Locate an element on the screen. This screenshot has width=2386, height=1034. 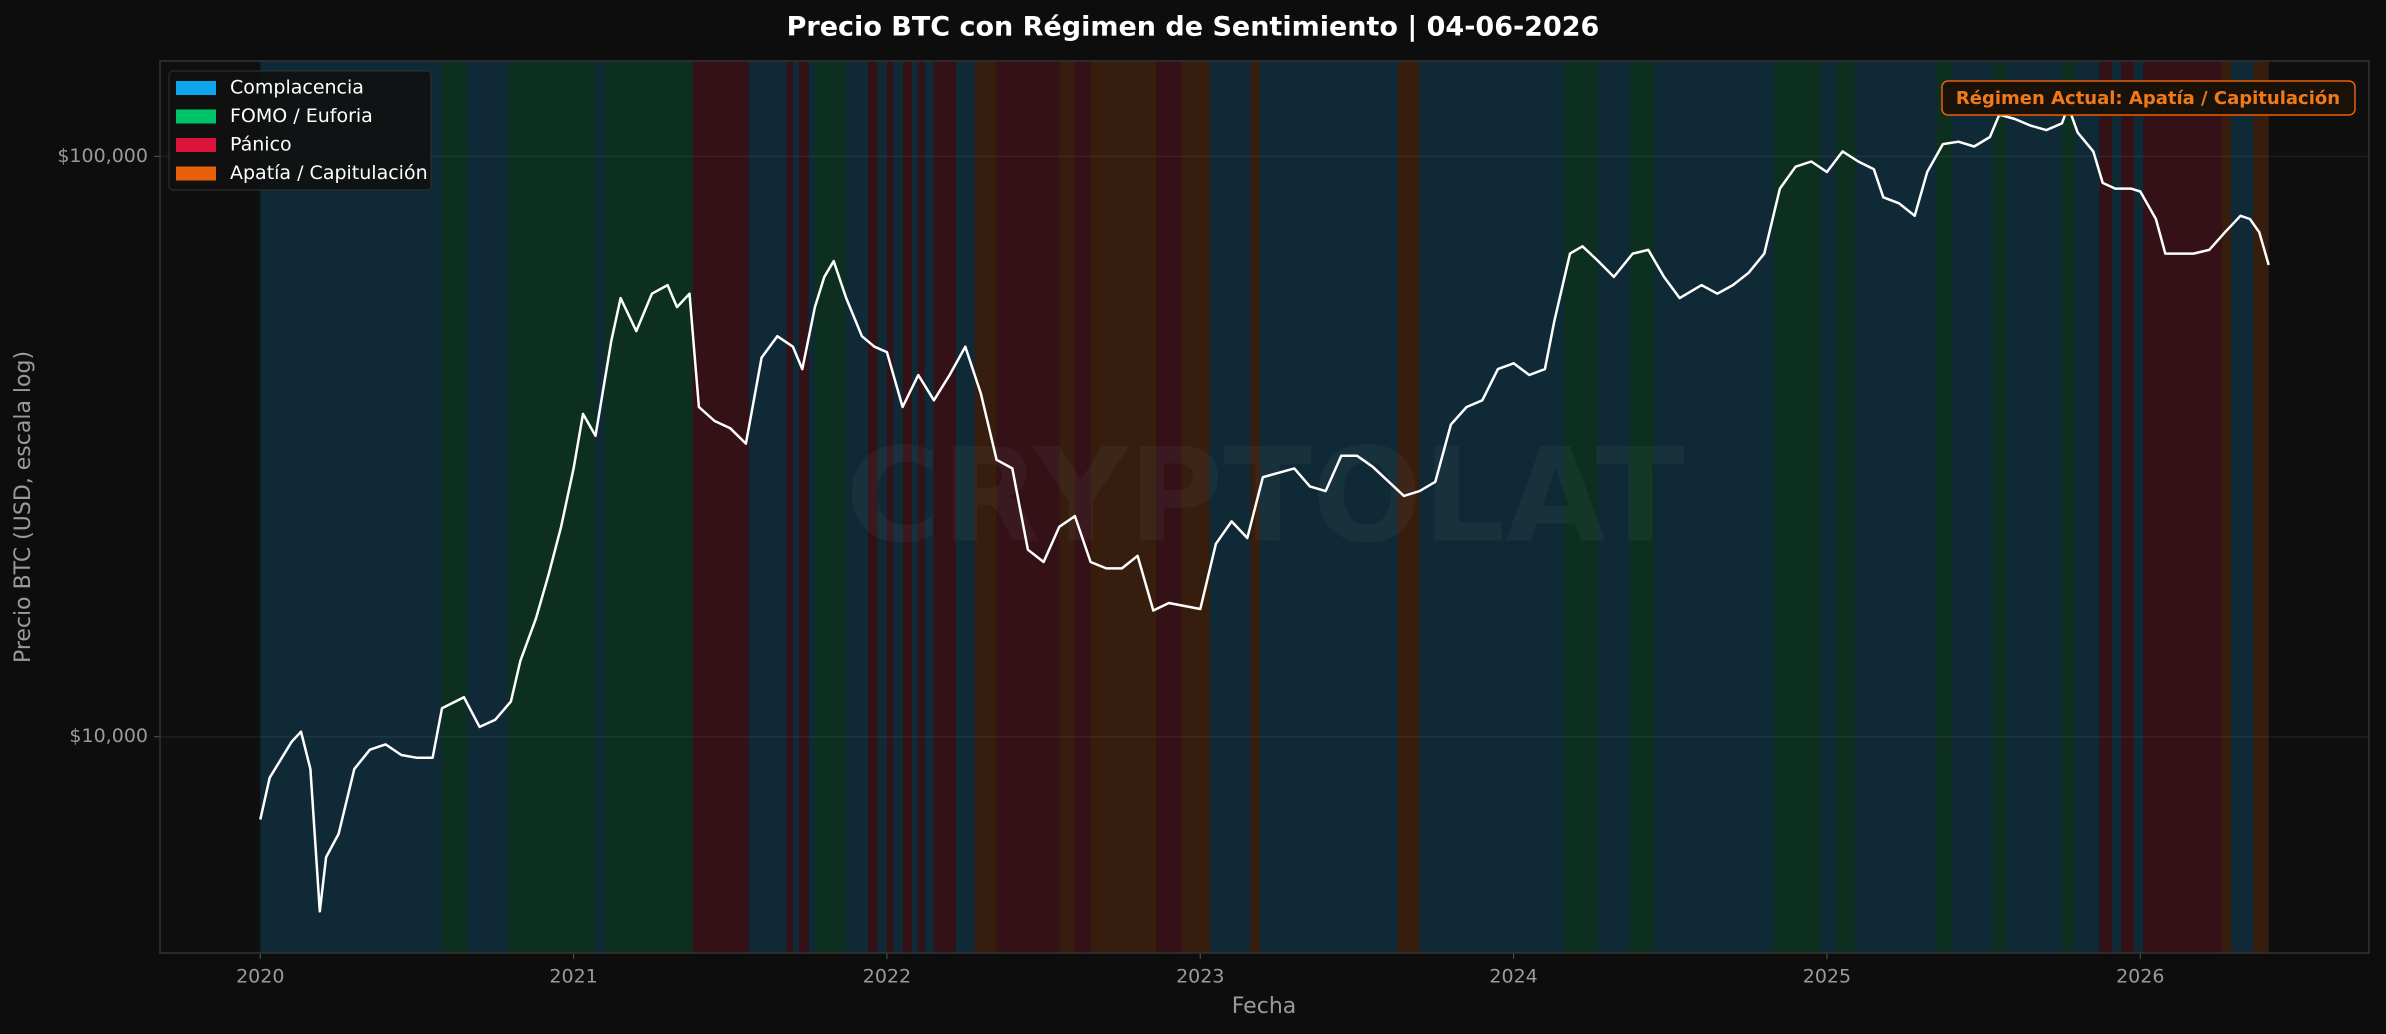
legend-label: Pánico is located at coordinates (261, 145).